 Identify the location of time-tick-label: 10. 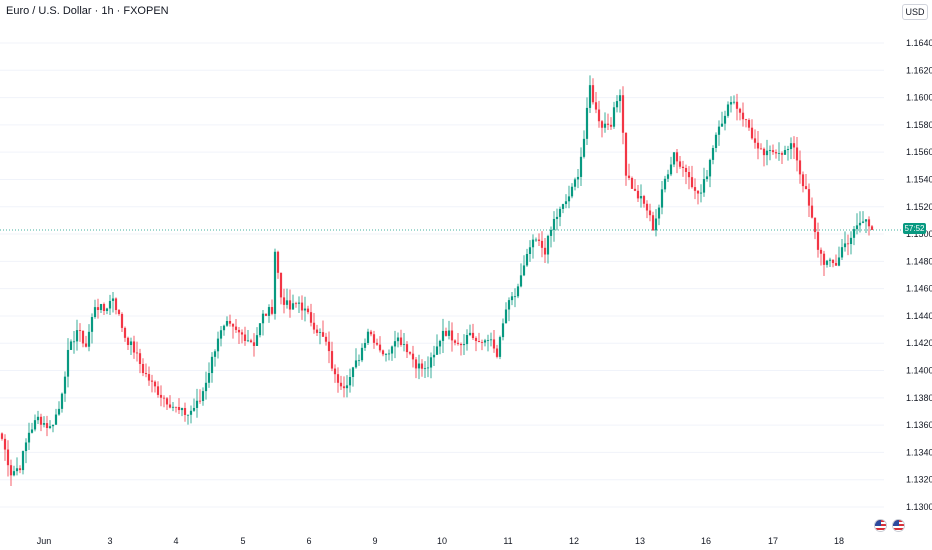
(442, 541).